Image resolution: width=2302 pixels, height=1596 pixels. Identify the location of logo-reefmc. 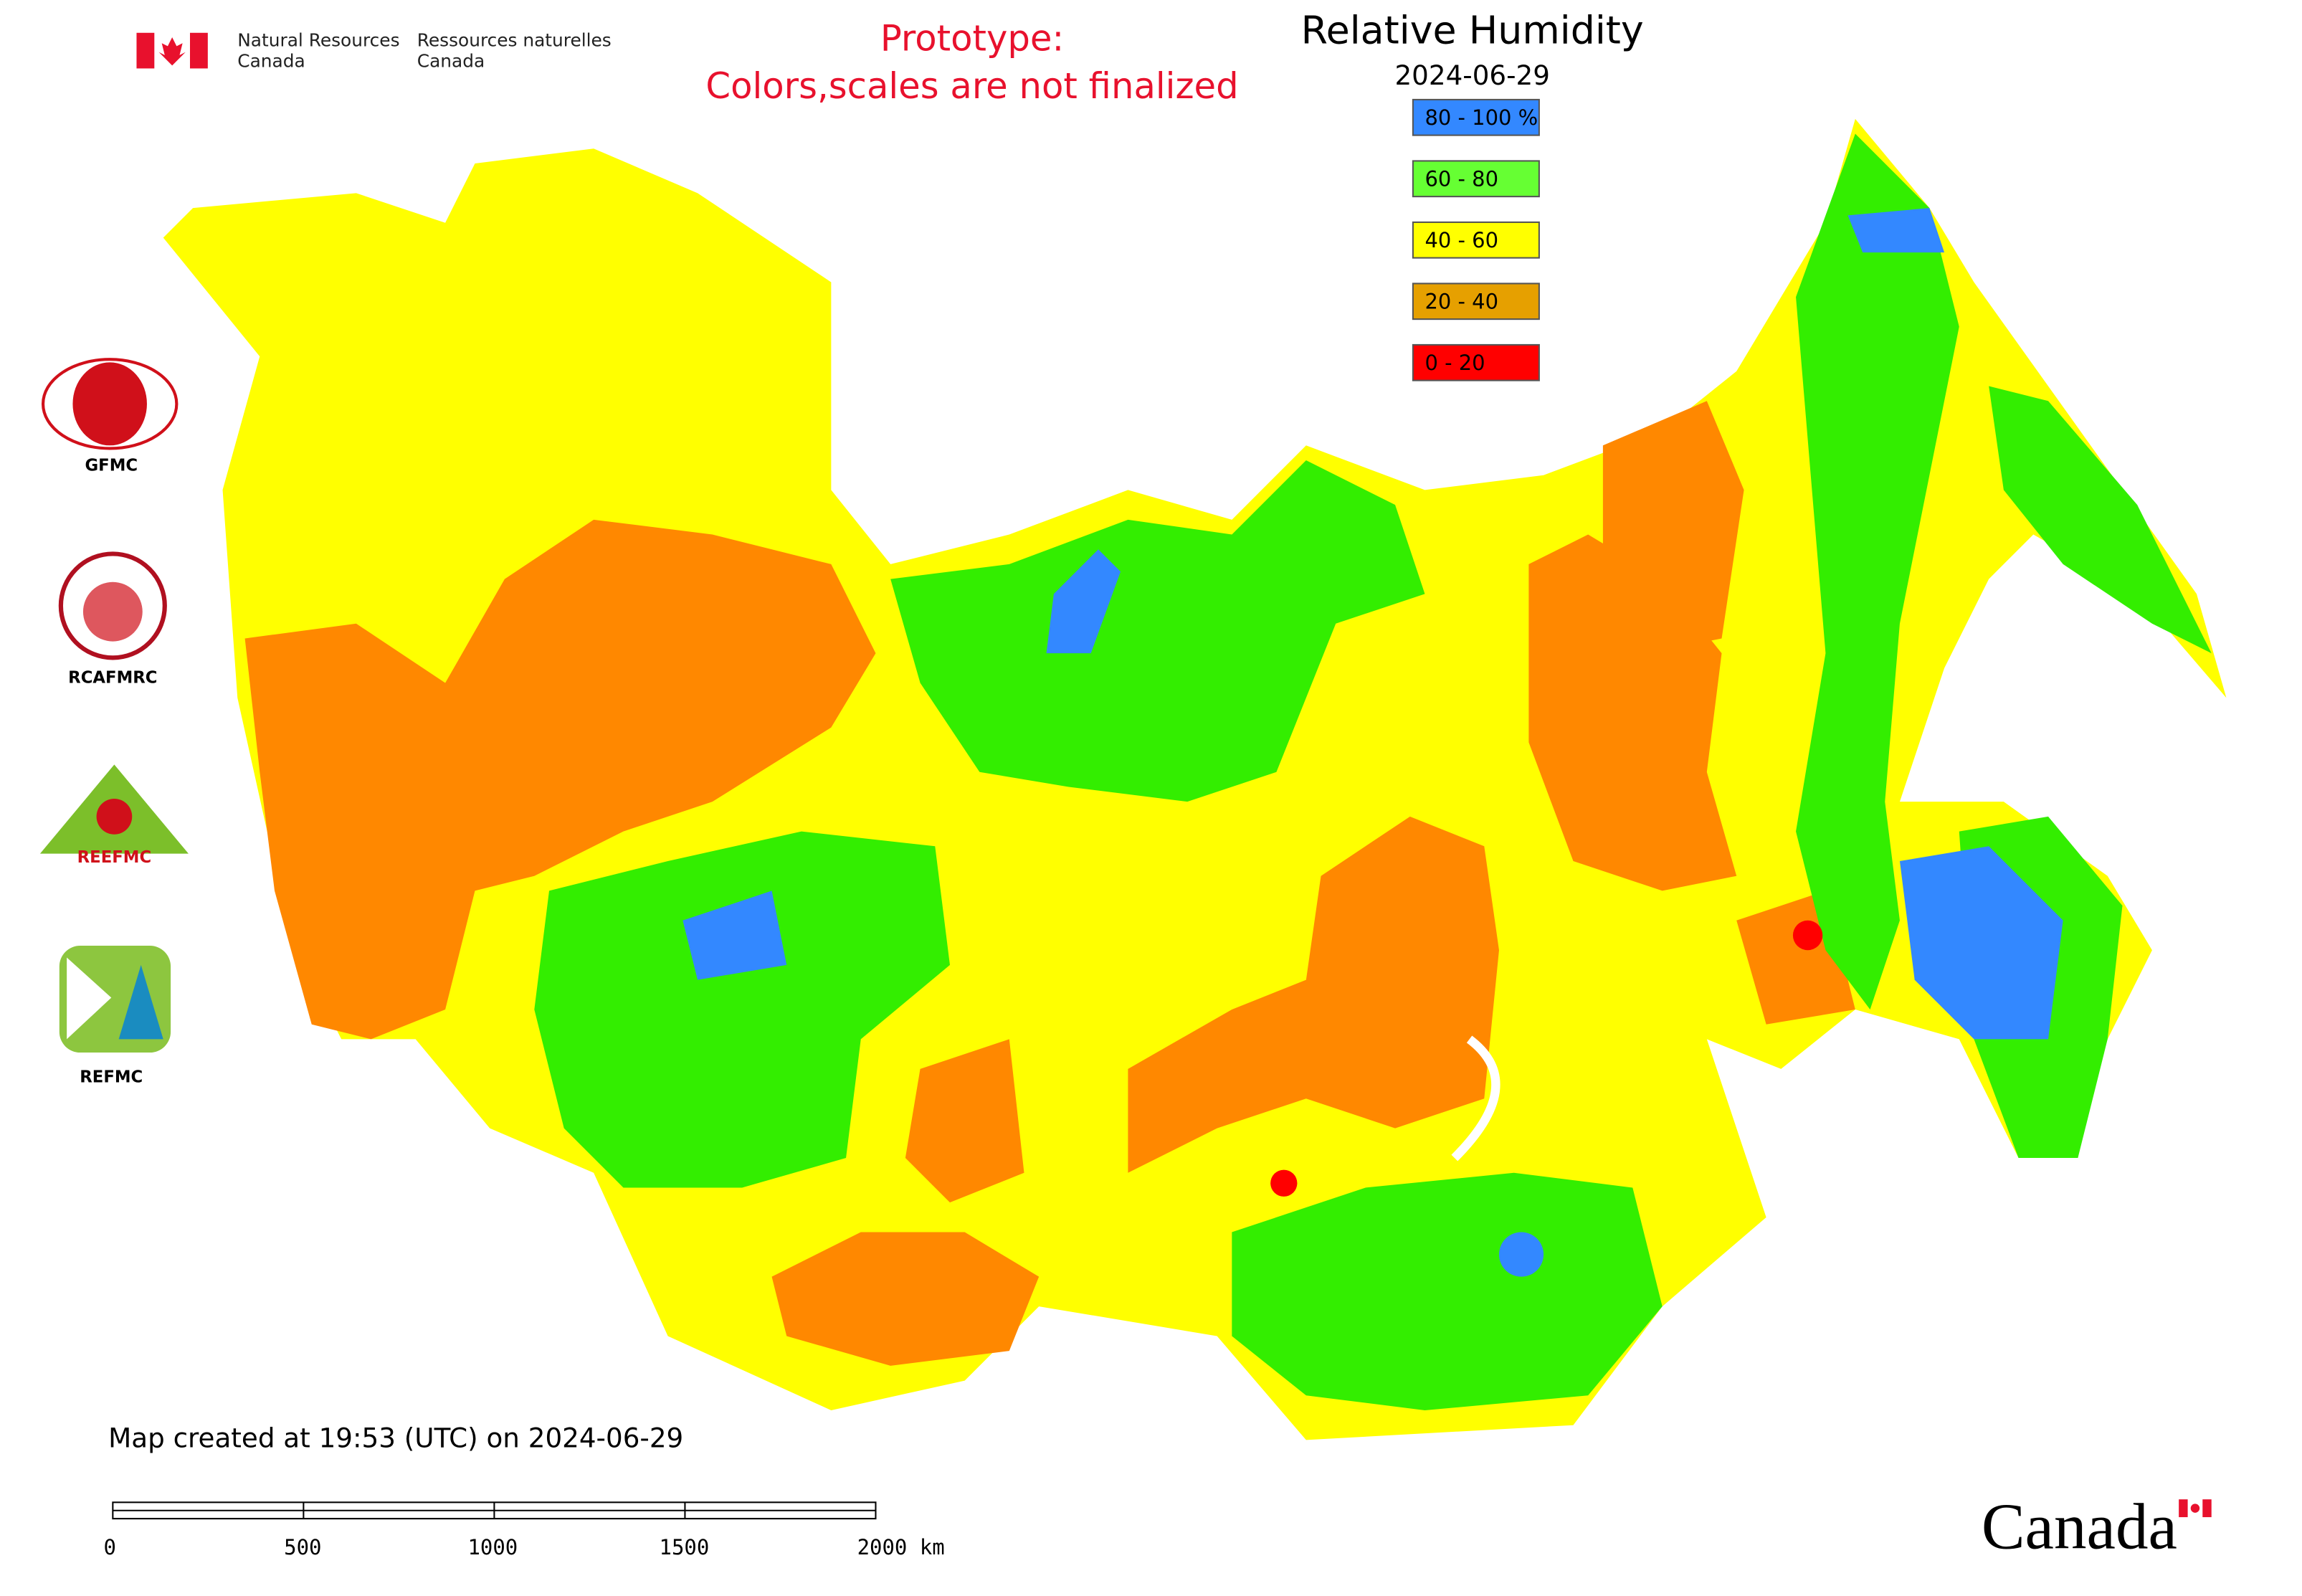
(114, 809).